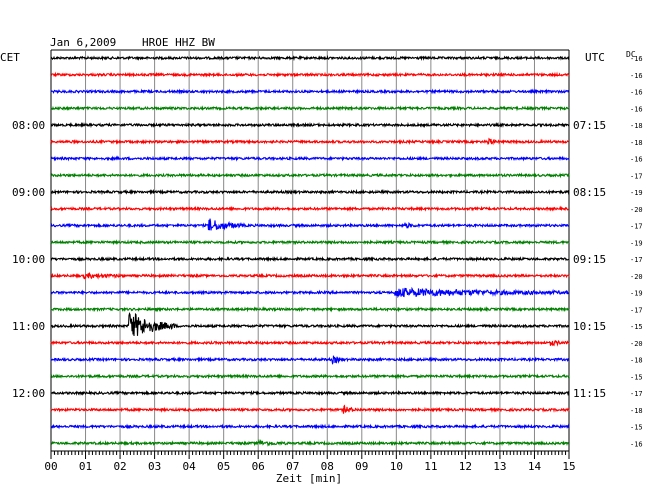  What do you see at coordinates (361, 466) in the screenshot?
I see `x-tick-label: 09` at bounding box center [361, 466].